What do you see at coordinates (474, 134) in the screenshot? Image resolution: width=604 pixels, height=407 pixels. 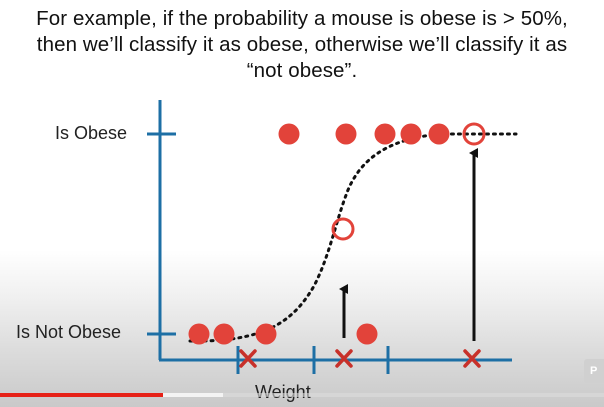 I see `probability-marker-high` at bounding box center [474, 134].